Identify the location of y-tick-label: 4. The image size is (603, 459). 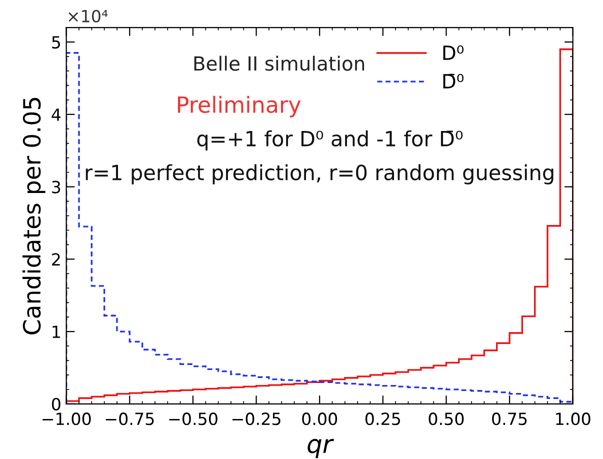
(56, 114).